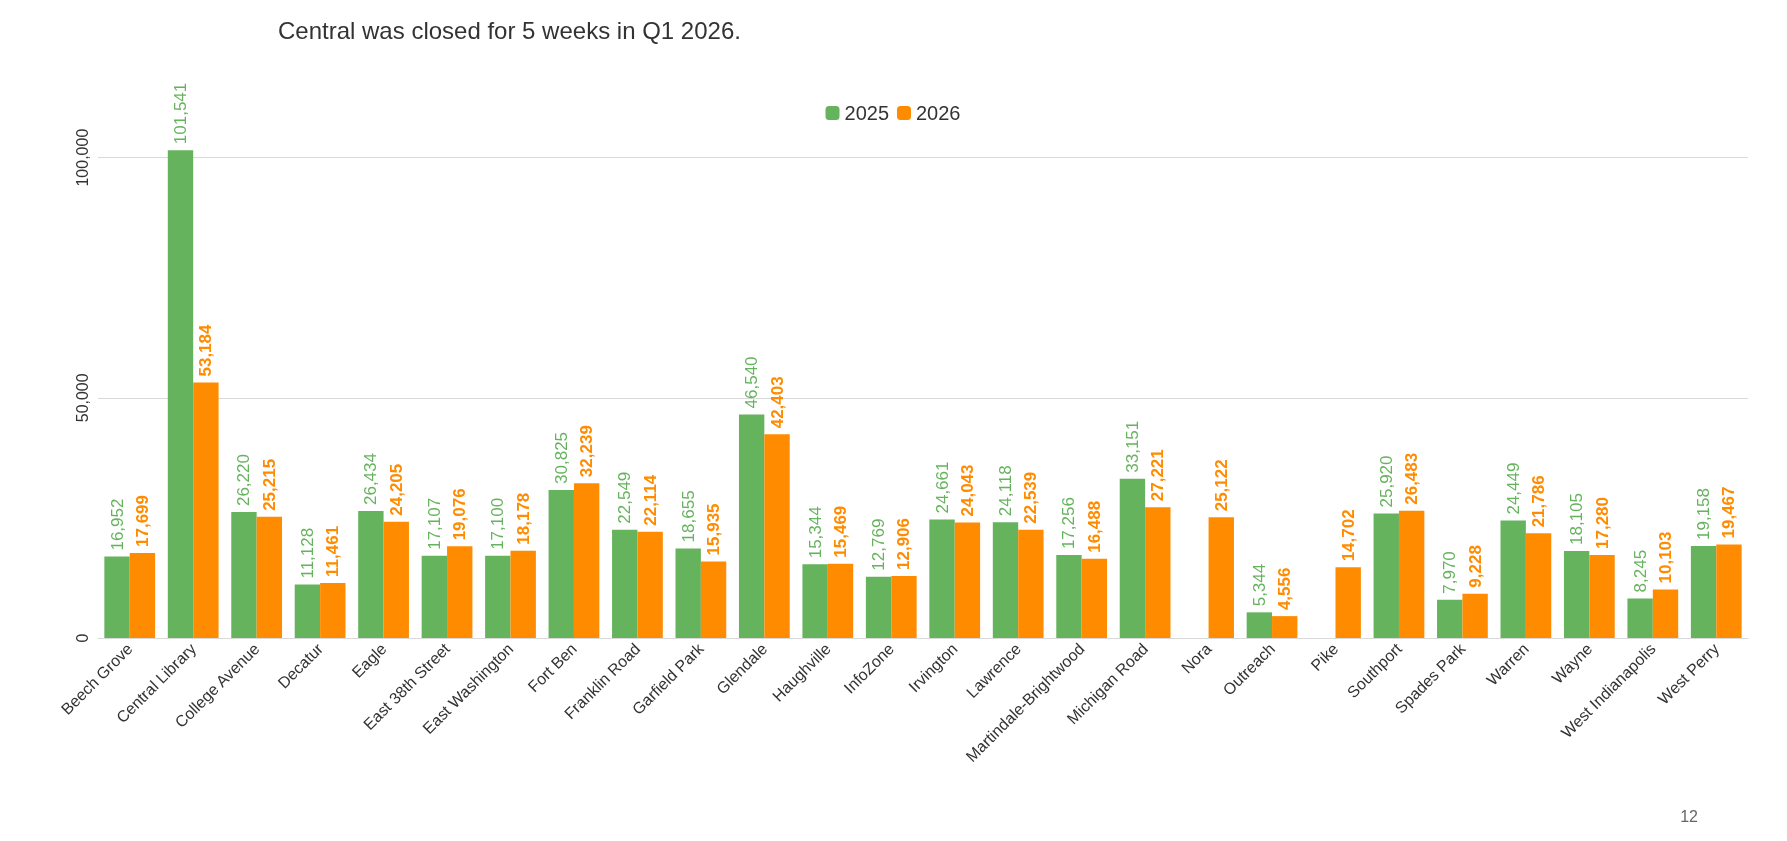  I want to click on data-label: 9,228, so click(1475, 566).